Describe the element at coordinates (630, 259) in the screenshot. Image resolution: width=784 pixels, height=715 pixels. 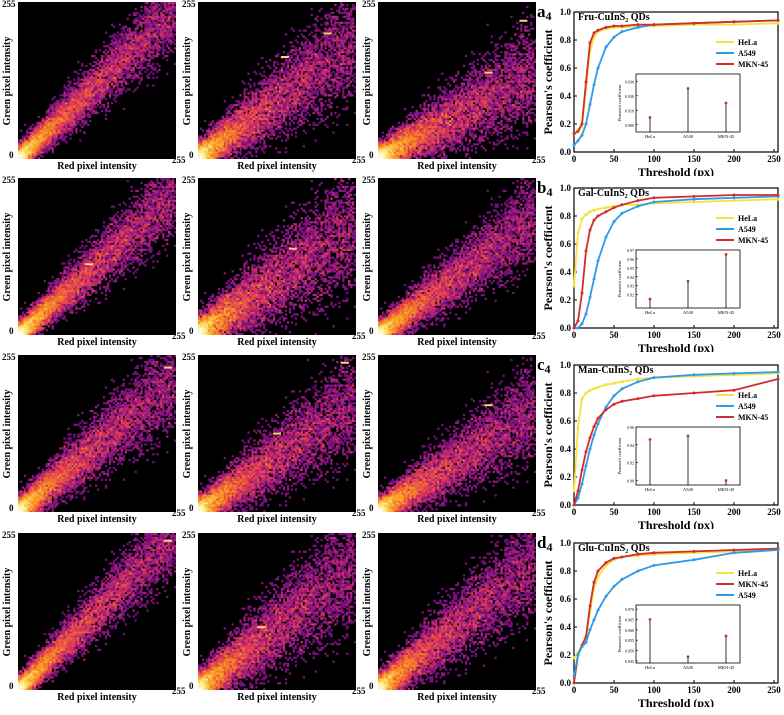
I see `inset-y-tick-label: 0.96` at that location.